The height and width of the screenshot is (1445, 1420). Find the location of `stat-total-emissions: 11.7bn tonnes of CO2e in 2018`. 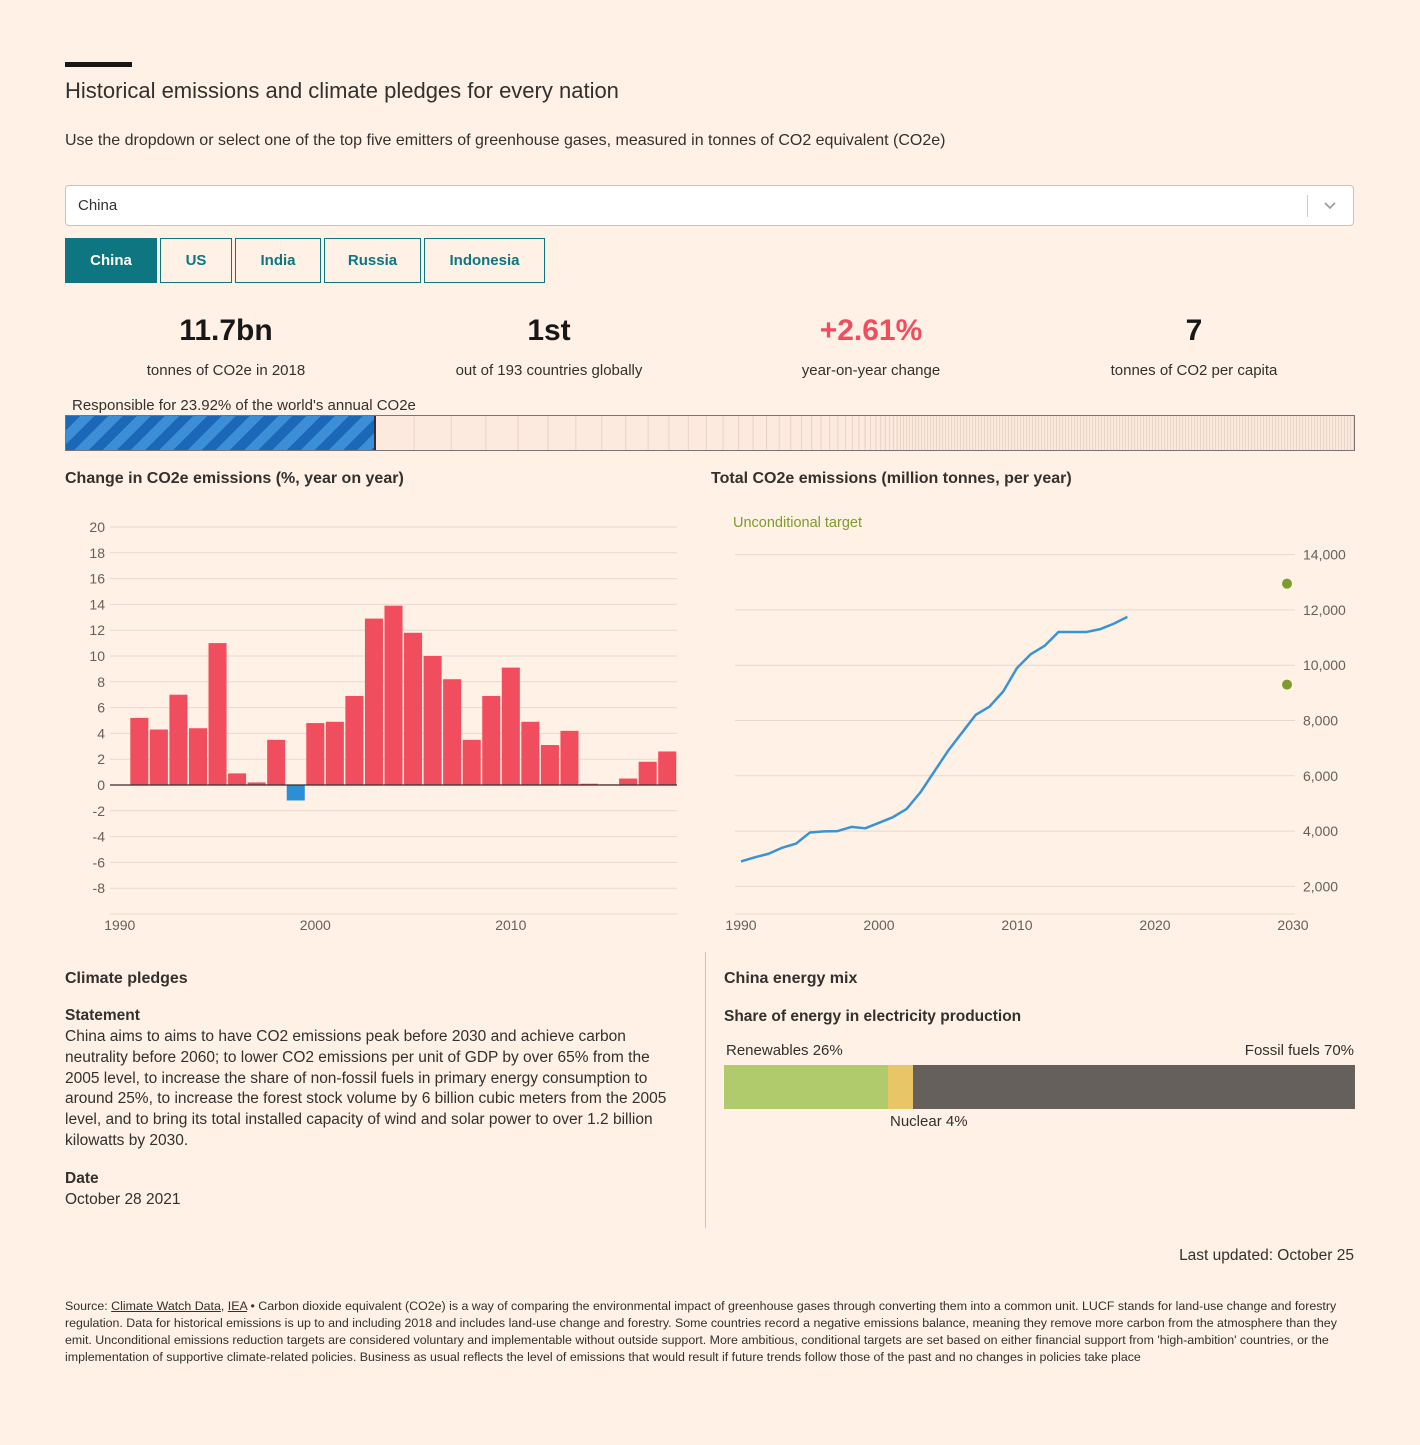

stat-total-emissions: 11.7bn tonnes of CO2e in 2018 is located at coordinates (226, 346).